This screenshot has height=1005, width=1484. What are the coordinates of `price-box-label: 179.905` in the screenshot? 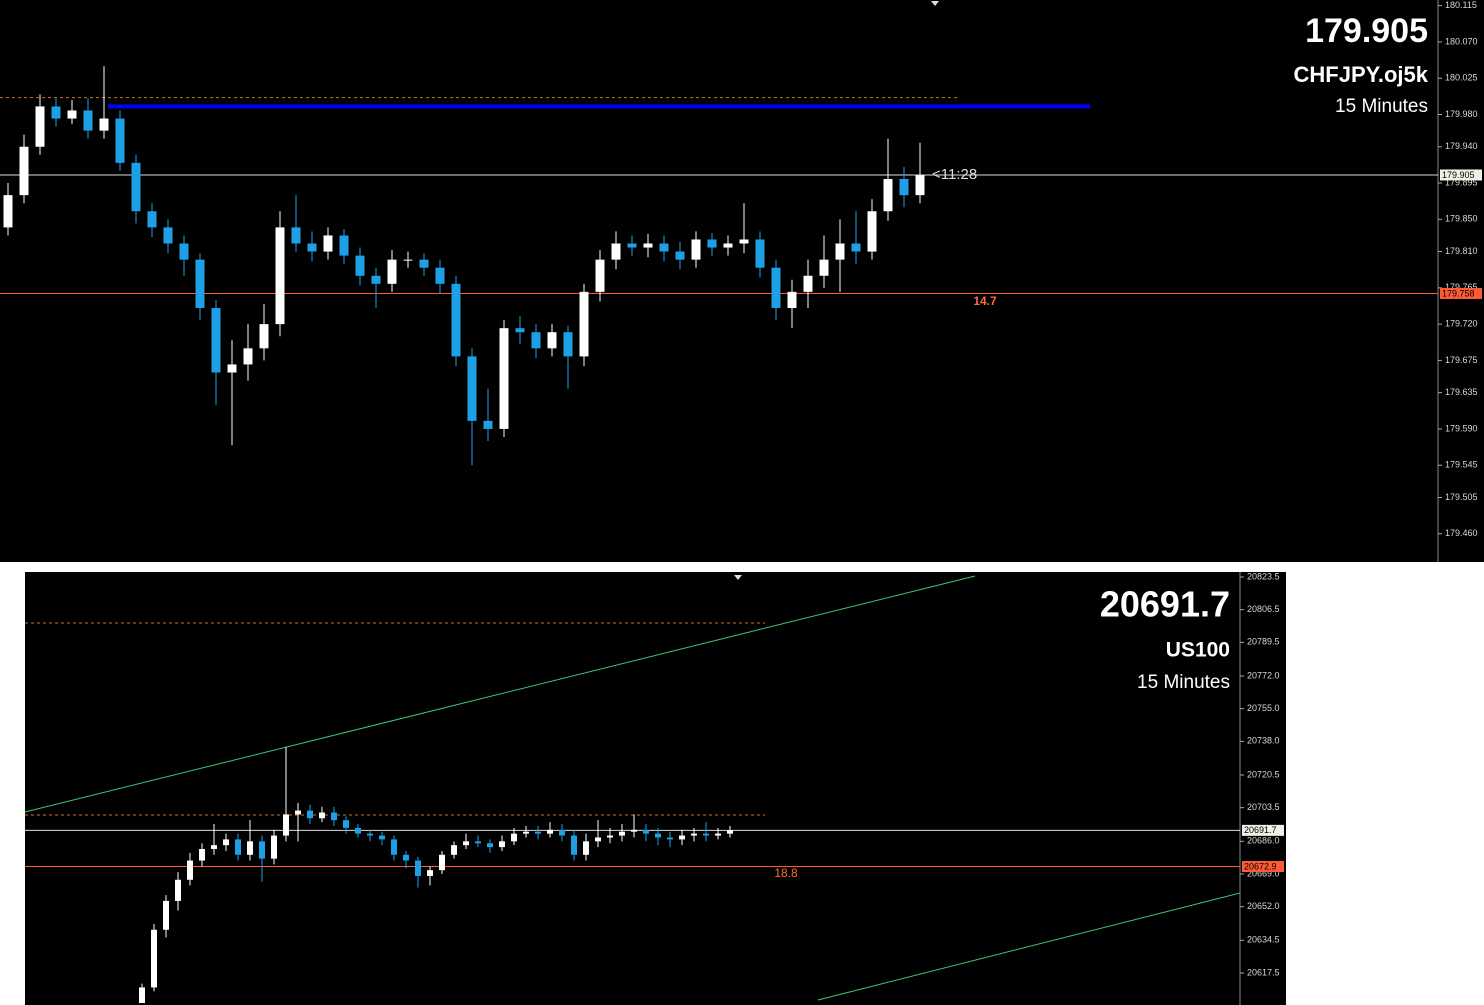 It's located at (1458, 175).